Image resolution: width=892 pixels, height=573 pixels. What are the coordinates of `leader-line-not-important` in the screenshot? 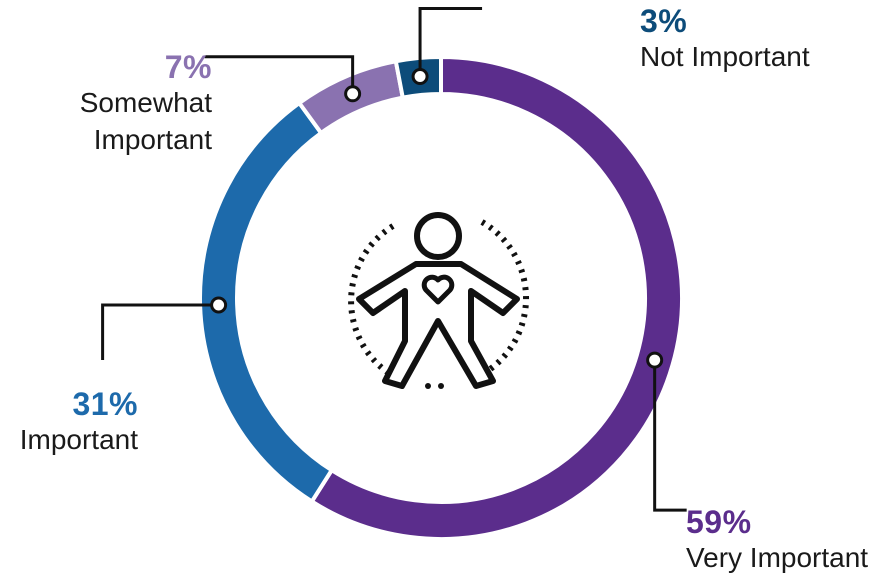 It's located at (450, 41).